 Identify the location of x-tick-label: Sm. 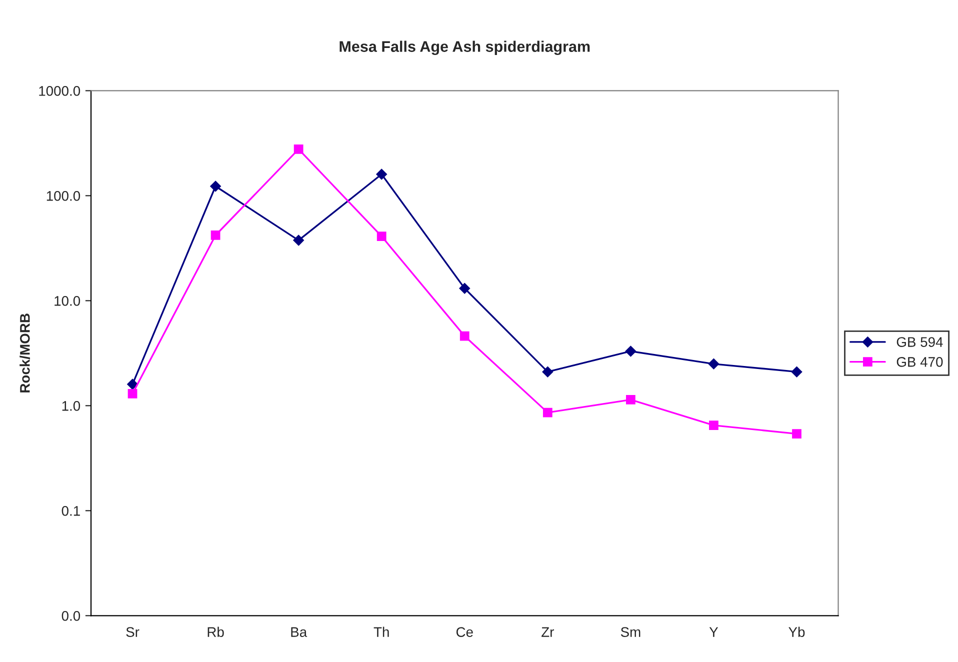
(630, 632).